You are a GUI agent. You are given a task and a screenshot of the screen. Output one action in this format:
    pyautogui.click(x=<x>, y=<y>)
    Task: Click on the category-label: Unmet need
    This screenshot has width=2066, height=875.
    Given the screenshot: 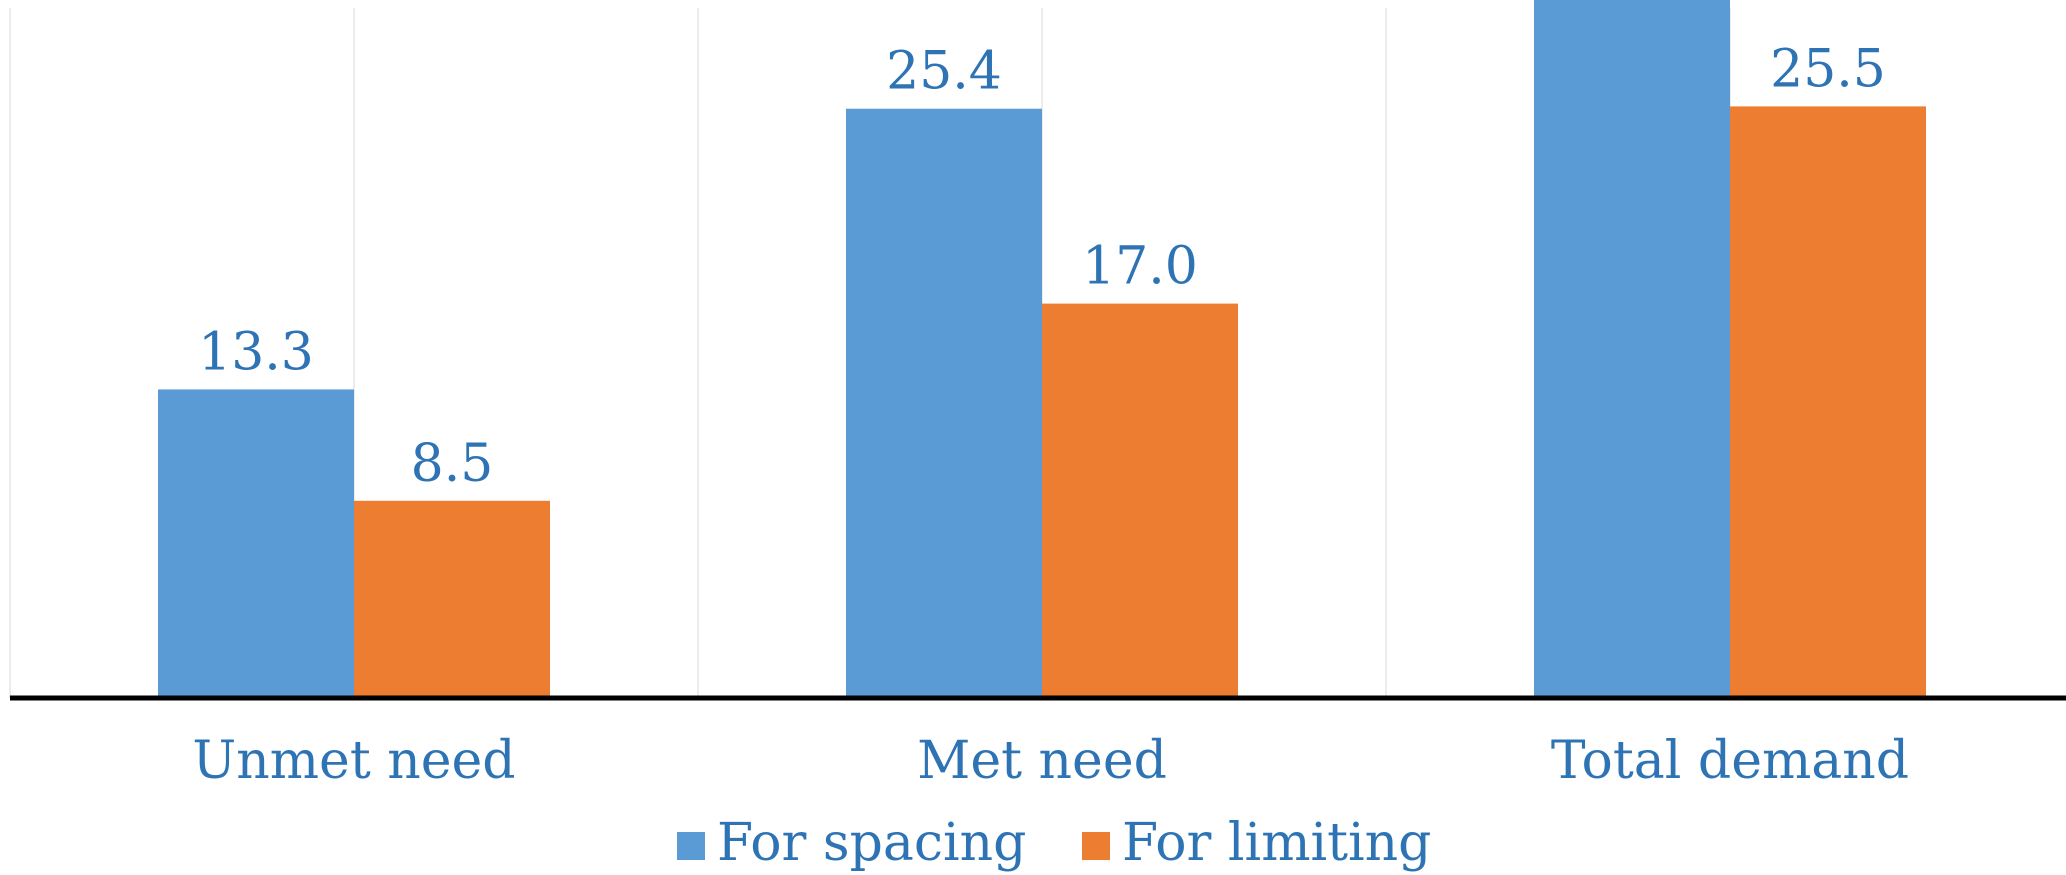 What is the action you would take?
    pyautogui.click(x=353, y=761)
    